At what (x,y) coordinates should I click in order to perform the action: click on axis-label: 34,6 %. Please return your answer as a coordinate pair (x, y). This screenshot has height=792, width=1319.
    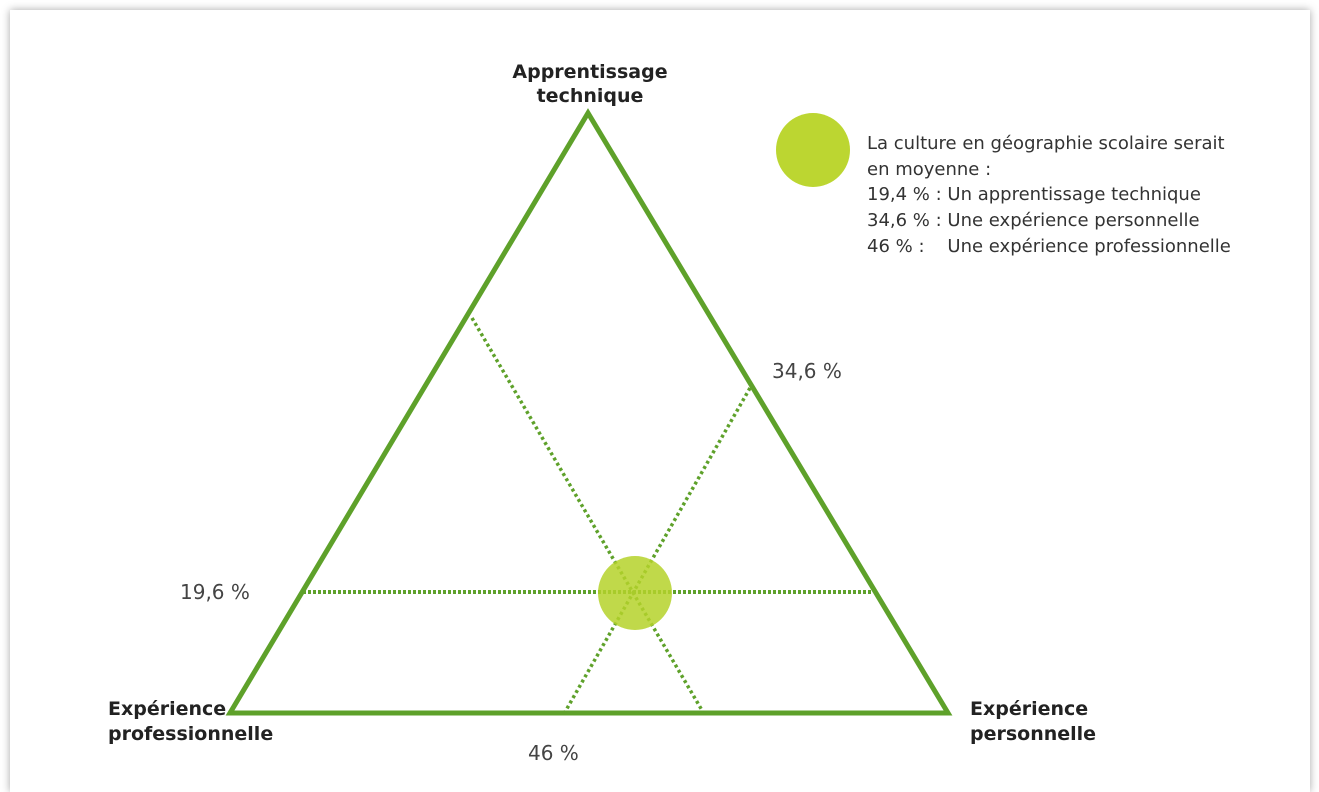
    Looking at the image, I should click on (807, 371).